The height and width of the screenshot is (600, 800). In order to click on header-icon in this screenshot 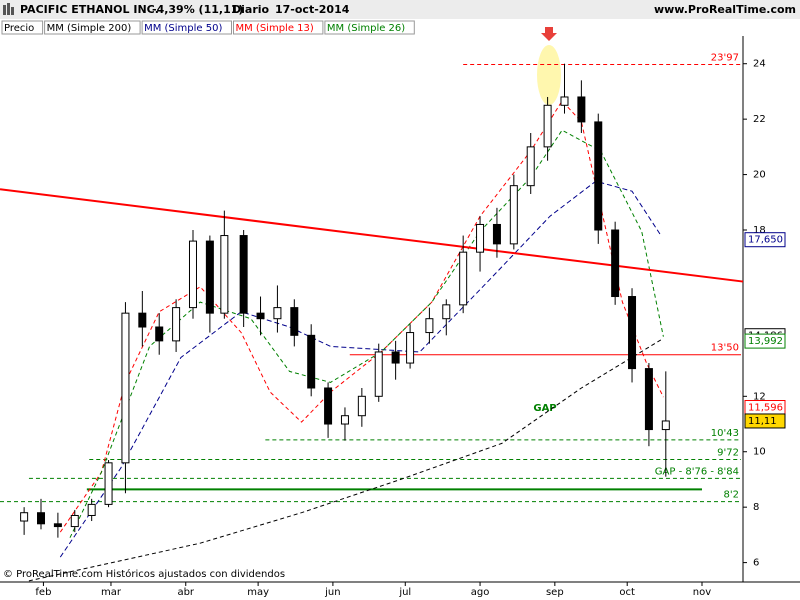, I will do `click(8, 9)`.